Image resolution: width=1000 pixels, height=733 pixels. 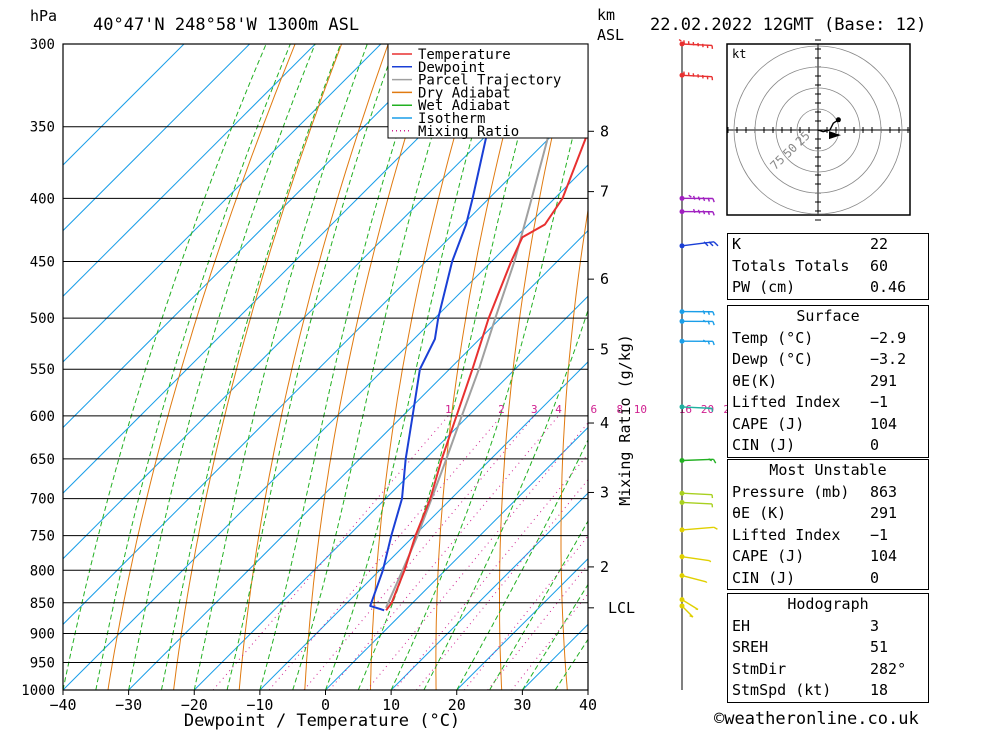 What do you see at coordinates (42, 460) in the screenshot?
I see `pressure-tick-label: 650` at bounding box center [42, 460].